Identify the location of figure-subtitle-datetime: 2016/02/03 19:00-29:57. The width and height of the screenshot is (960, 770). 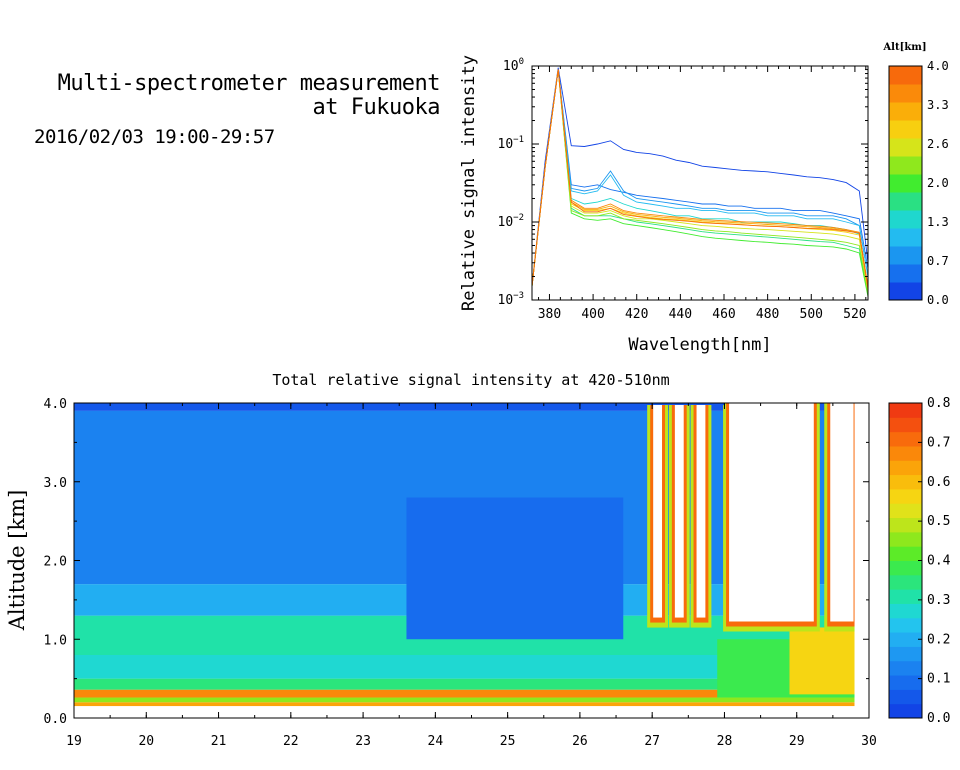
(154, 137).